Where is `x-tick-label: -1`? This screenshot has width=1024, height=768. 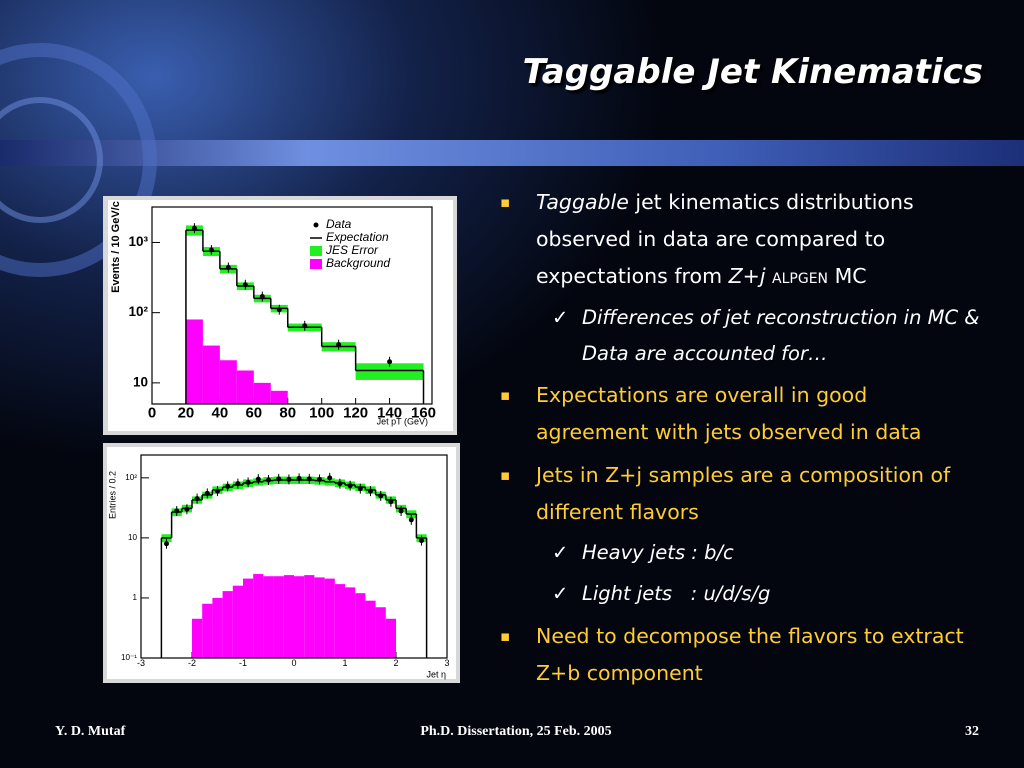 x-tick-label: -1 is located at coordinates (243, 663).